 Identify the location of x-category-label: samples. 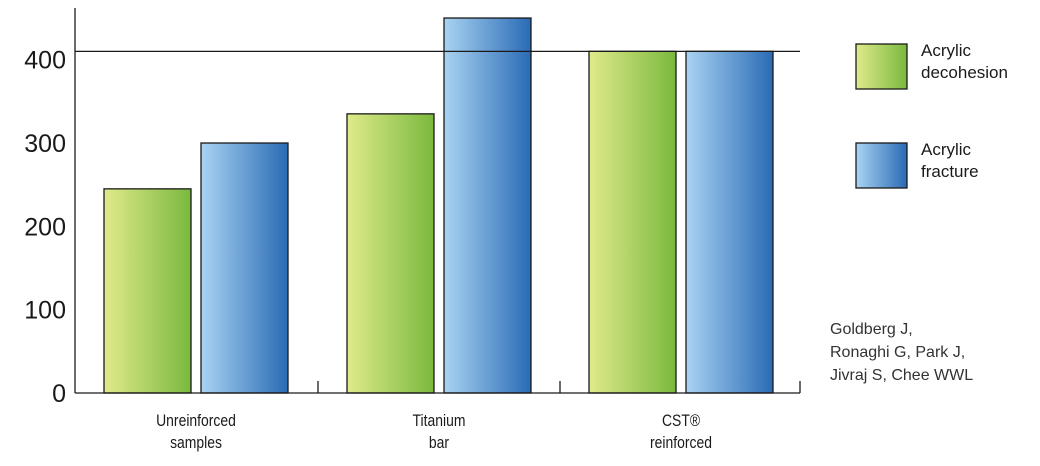
(196, 443).